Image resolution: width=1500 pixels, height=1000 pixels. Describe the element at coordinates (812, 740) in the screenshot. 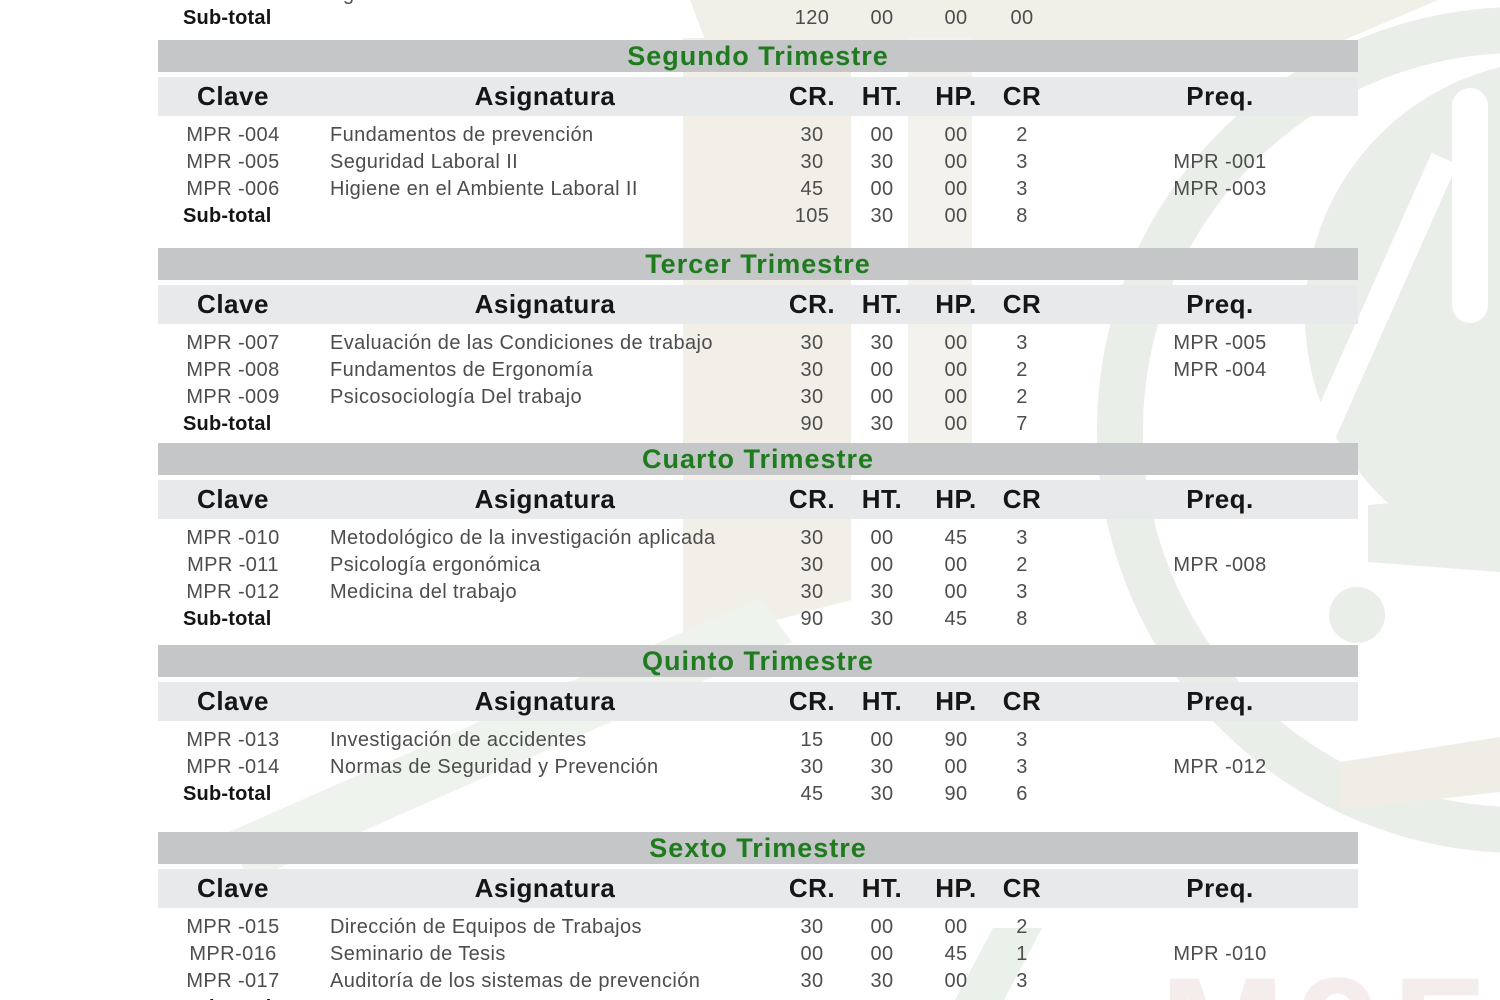

I see `row-cr-value: 15` at that location.